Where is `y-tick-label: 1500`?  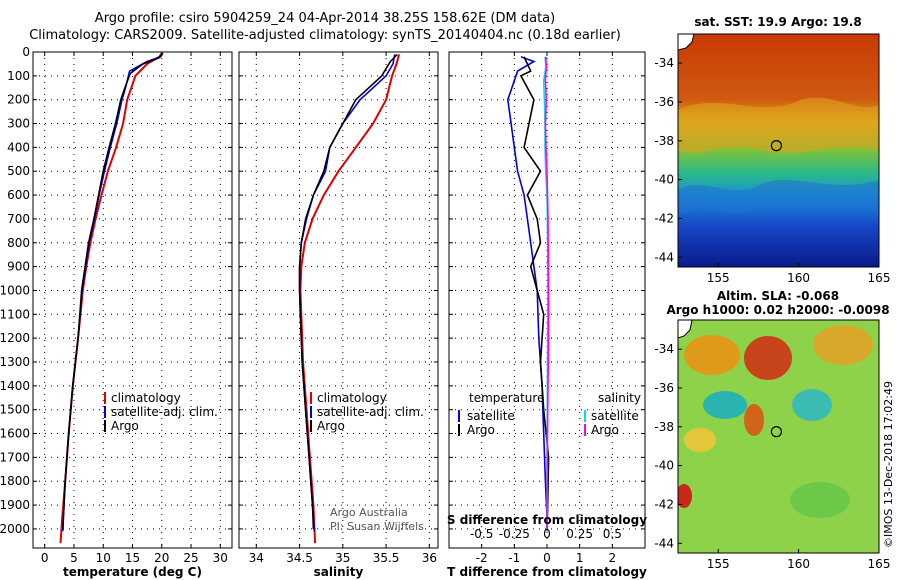
y-tick-label: 1500 is located at coordinates (15, 410).